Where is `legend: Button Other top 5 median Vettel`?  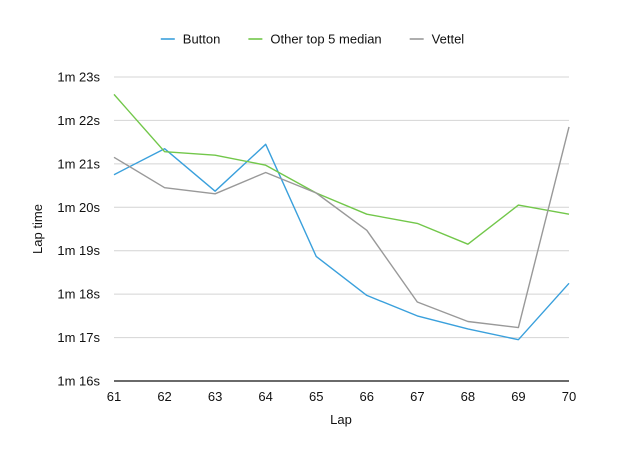 legend: Button Other top 5 median Vettel is located at coordinates (312, 39).